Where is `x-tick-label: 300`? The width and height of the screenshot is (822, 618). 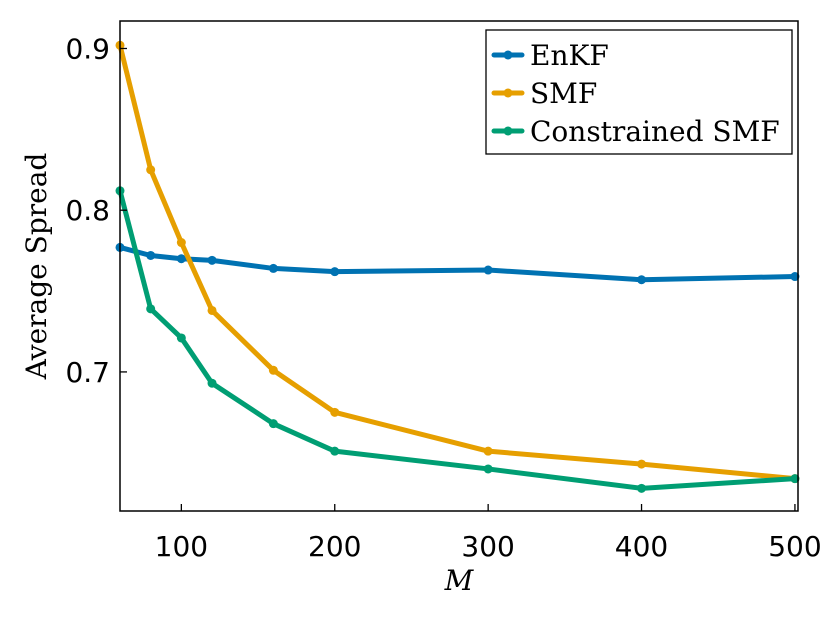
x-tick-label: 300 is located at coordinates (487, 546).